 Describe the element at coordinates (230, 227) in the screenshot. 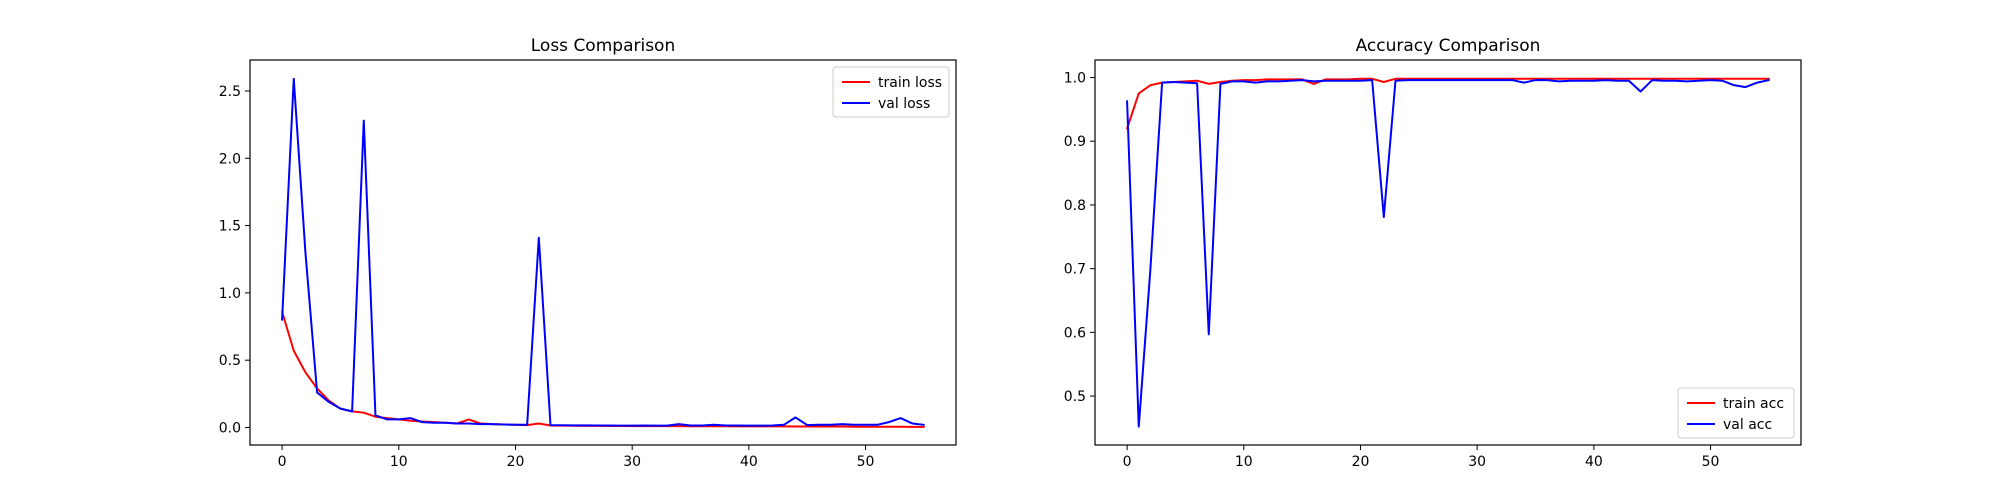

I see `y-tick-label: 1.5` at that location.